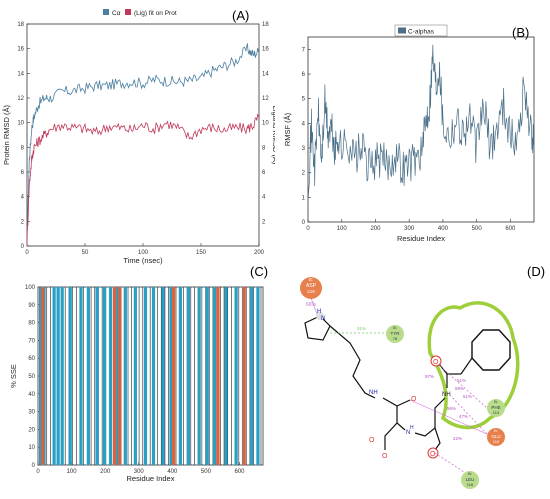  I want to click on y-tick-label: 90, so click(31, 306).